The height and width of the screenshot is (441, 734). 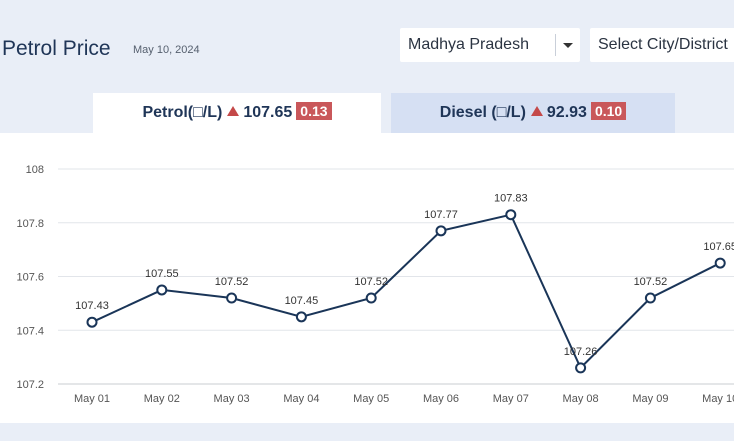 What do you see at coordinates (441, 399) in the screenshot?
I see `x-tick-label: May 06` at bounding box center [441, 399].